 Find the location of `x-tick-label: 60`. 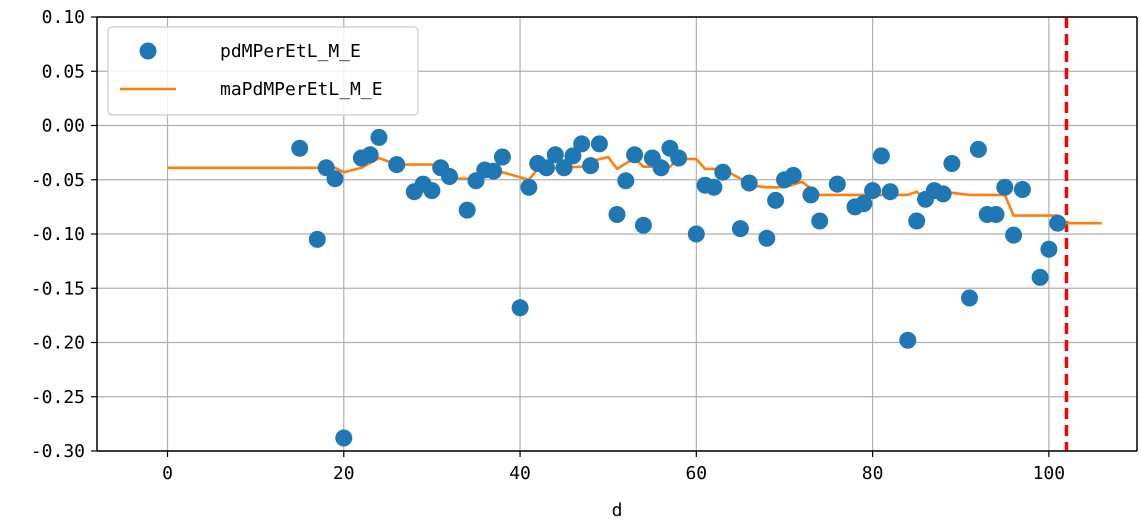

x-tick-label: 60 is located at coordinates (696, 473).